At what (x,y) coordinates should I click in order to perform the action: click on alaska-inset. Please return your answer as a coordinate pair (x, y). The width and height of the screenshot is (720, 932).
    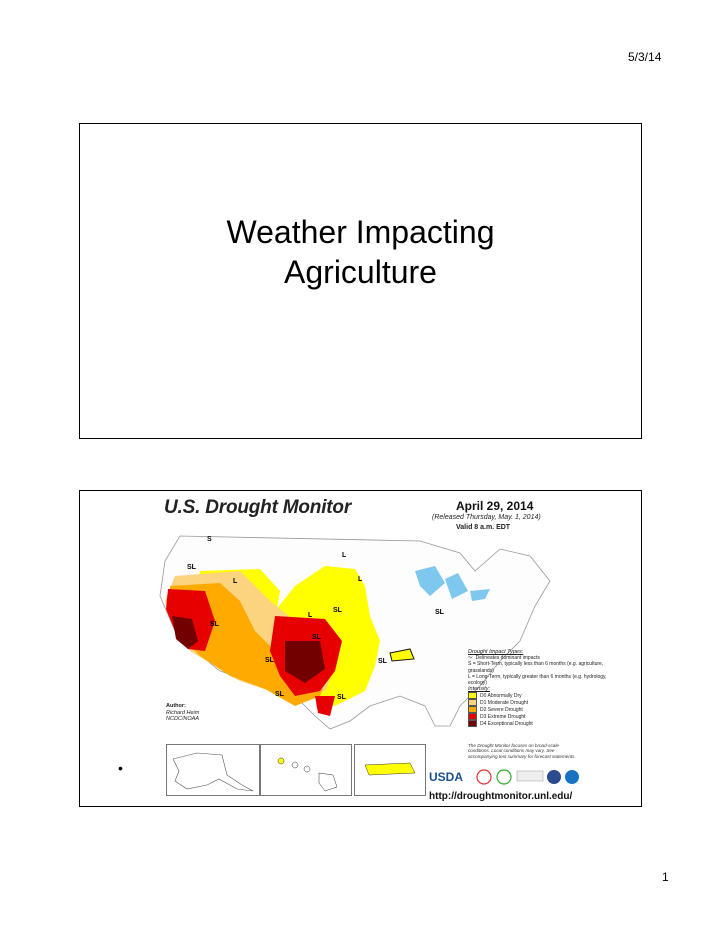
    Looking at the image, I should click on (213, 770).